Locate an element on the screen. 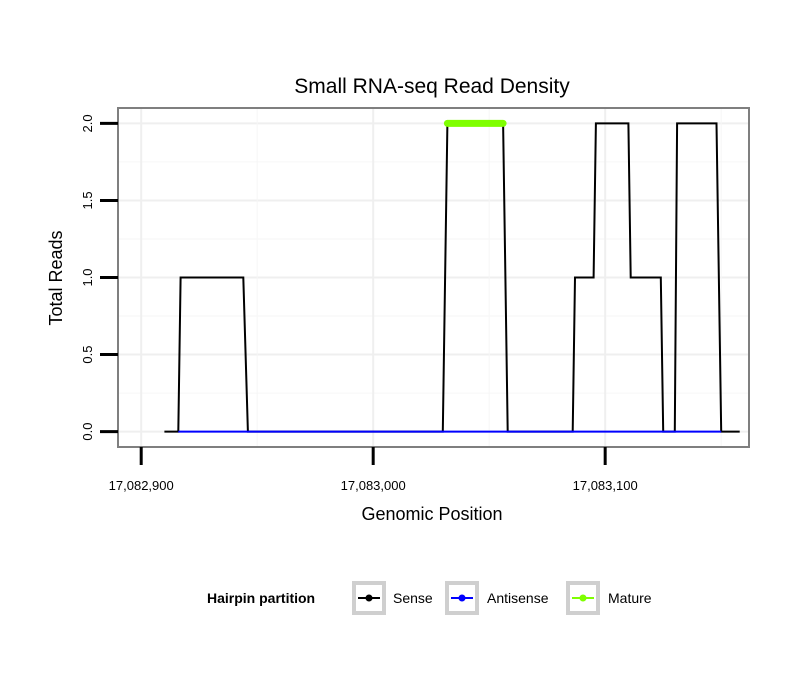 Image resolution: width=810 pixels, height=690 pixels. legend-item-sense: Sense is located at coordinates (392, 598).